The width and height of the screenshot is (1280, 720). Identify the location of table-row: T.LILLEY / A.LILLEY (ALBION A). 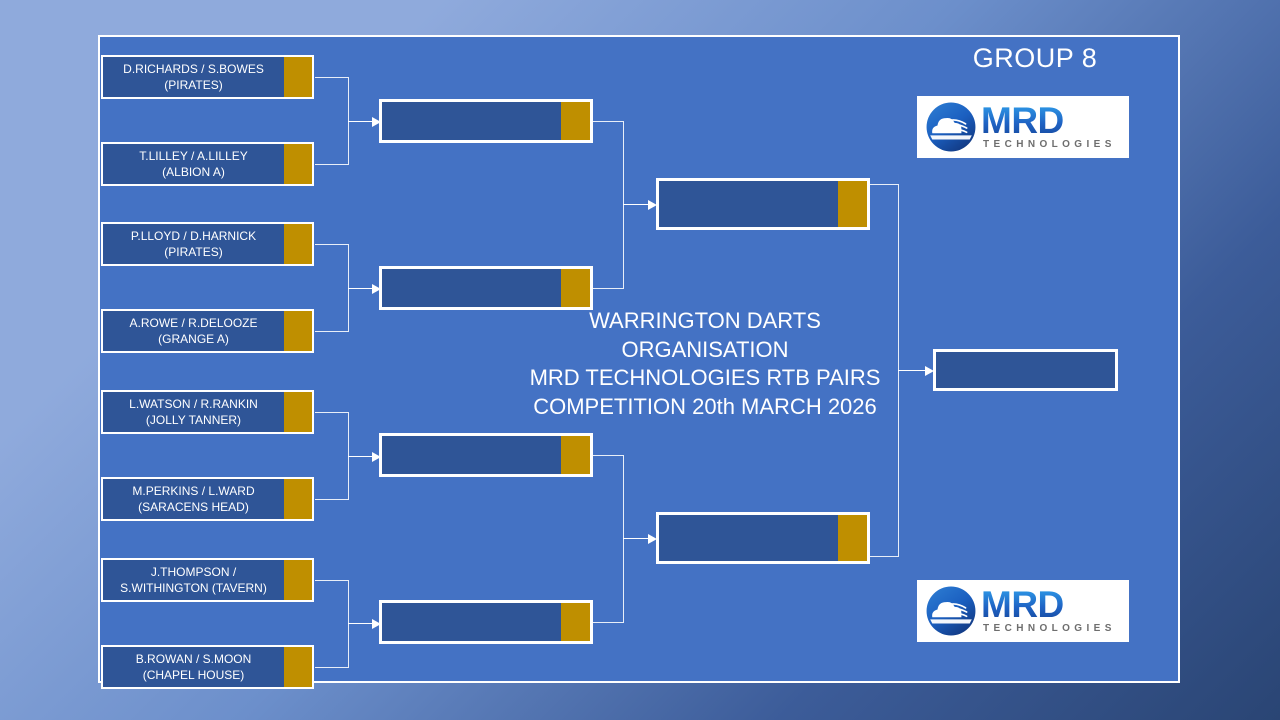
(207, 164).